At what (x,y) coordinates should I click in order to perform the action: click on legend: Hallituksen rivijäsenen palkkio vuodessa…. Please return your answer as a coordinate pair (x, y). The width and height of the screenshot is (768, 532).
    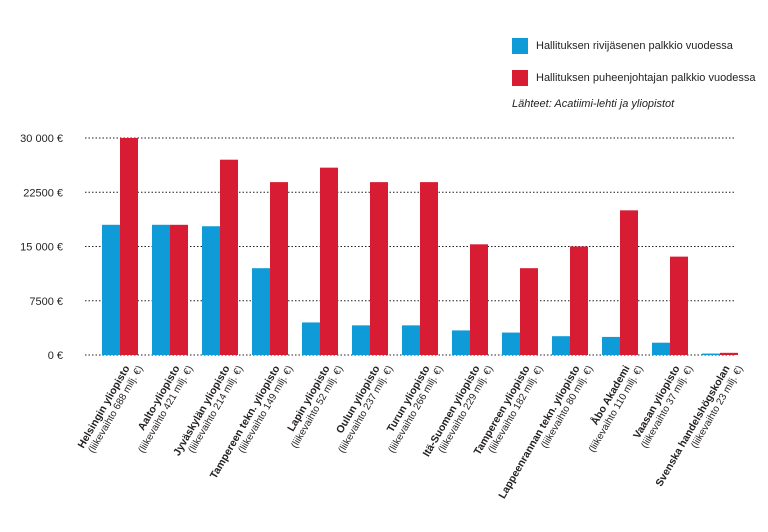
    Looking at the image, I should click on (634, 70).